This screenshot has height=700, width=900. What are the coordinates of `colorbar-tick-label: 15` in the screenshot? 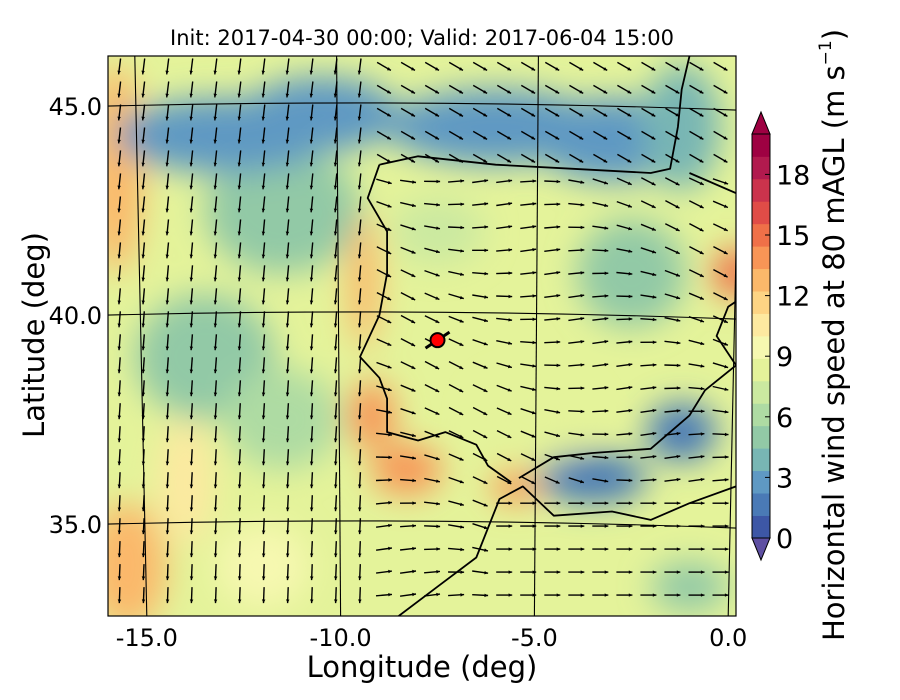 It's located at (793, 236).